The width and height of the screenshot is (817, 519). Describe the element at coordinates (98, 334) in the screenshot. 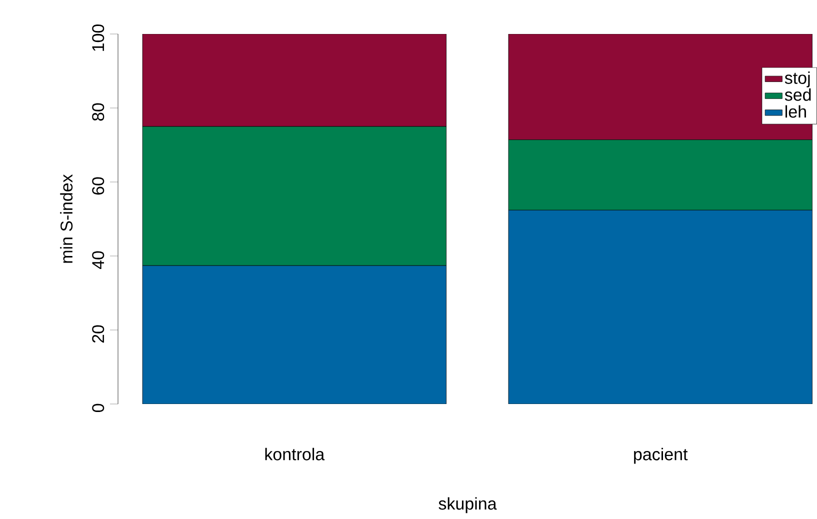

I see `y-tick-label: 20` at that location.